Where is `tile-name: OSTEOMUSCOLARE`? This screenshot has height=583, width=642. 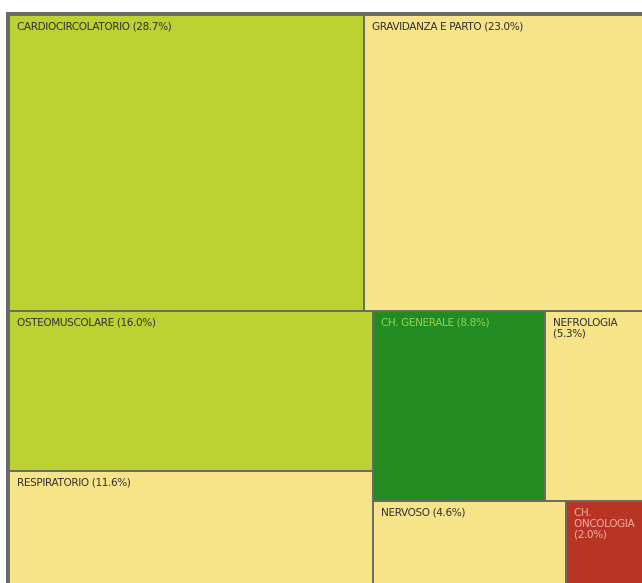 tile-name: OSTEOMUSCOLARE is located at coordinates (65, 323).